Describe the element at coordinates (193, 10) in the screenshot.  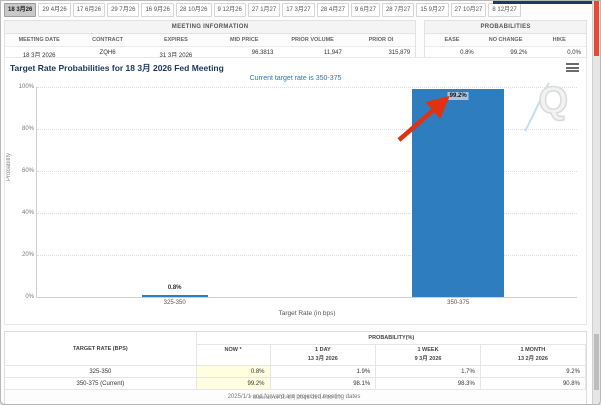
I see `meeting-tab: 28 10月26` at that location.